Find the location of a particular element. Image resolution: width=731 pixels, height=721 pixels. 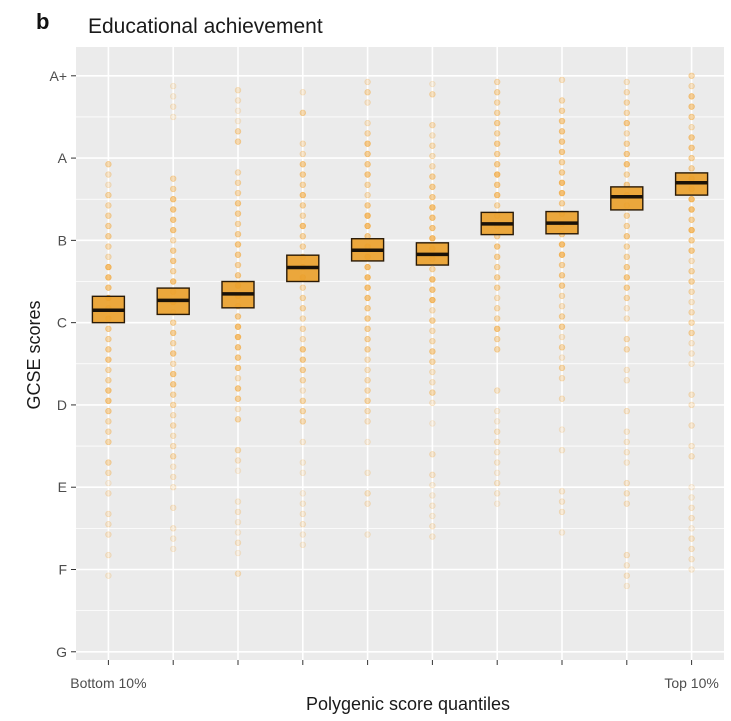

x-tick-label: Bottom 10% is located at coordinates (108, 683).